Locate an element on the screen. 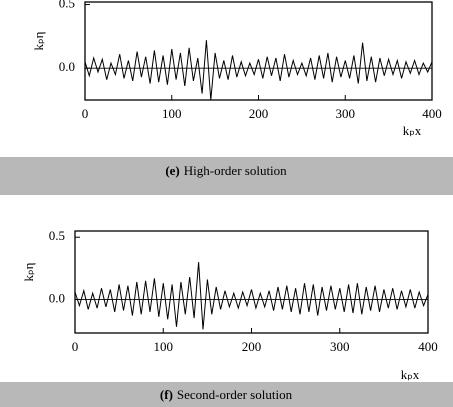 The height and width of the screenshot is (407, 453). caption-label: (e) is located at coordinates (172, 170).